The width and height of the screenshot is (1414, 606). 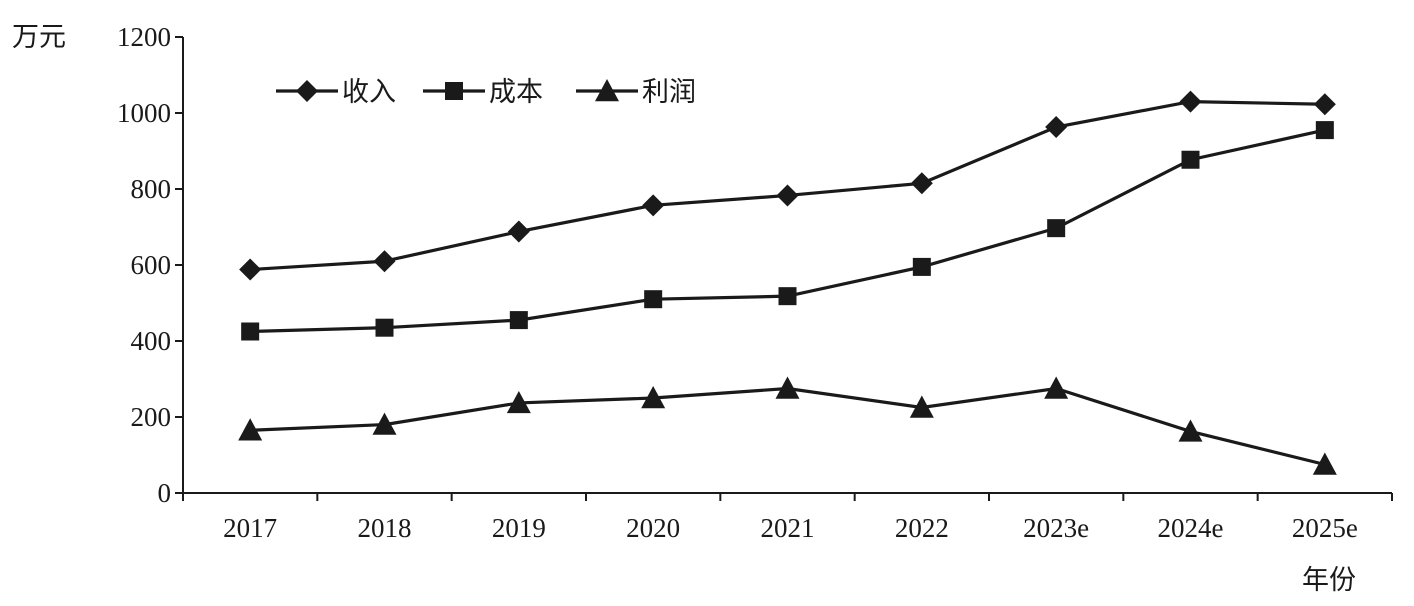 What do you see at coordinates (307, 91) in the screenshot?
I see `legend-marker-diamond` at bounding box center [307, 91].